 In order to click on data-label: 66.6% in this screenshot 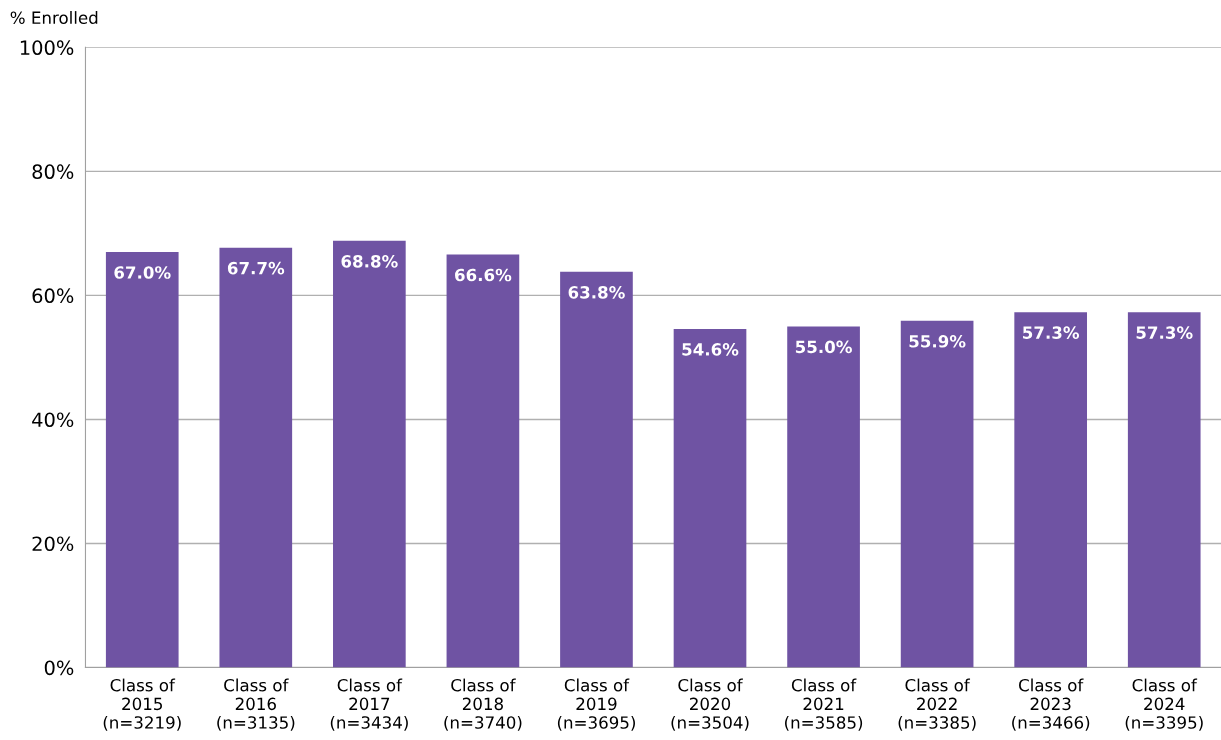, I will do `click(483, 275)`.